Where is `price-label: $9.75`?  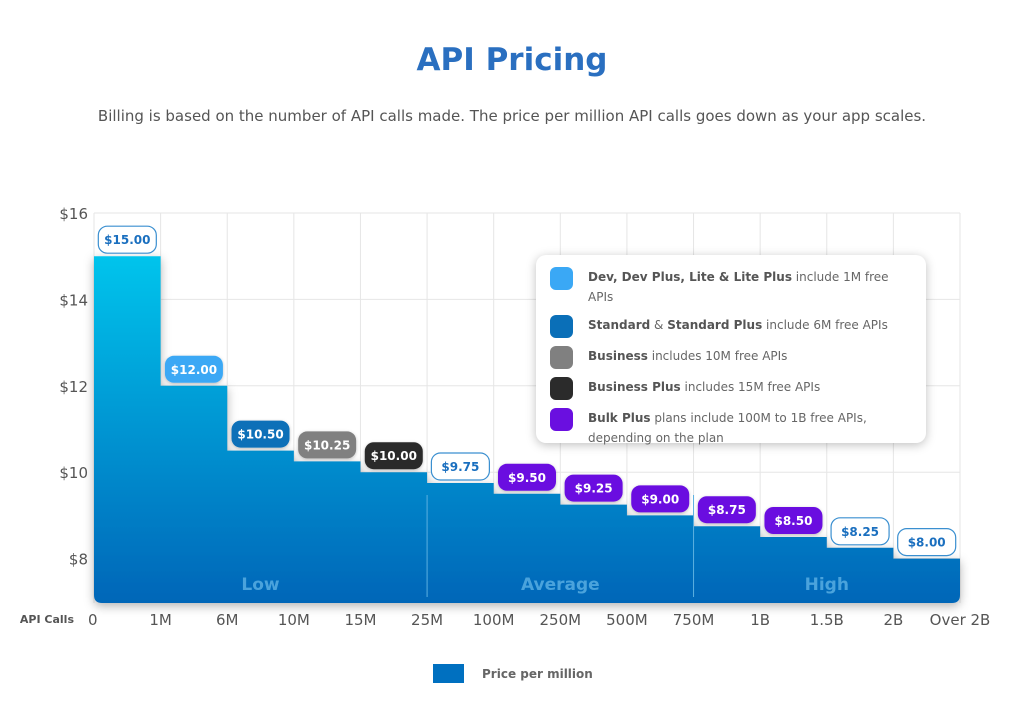 price-label: $9.75 is located at coordinates (460, 467).